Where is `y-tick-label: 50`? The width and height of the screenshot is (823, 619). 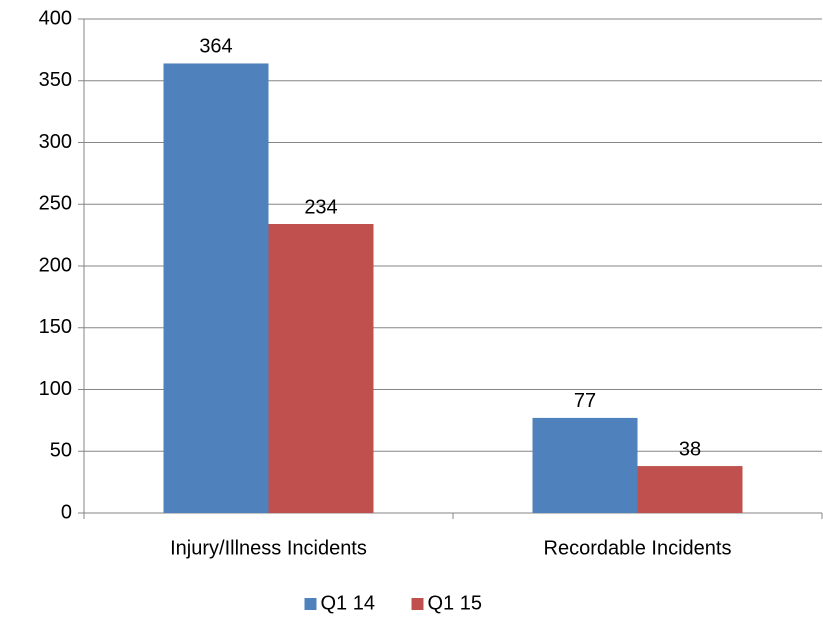 y-tick-label: 50 is located at coordinates (61, 451).